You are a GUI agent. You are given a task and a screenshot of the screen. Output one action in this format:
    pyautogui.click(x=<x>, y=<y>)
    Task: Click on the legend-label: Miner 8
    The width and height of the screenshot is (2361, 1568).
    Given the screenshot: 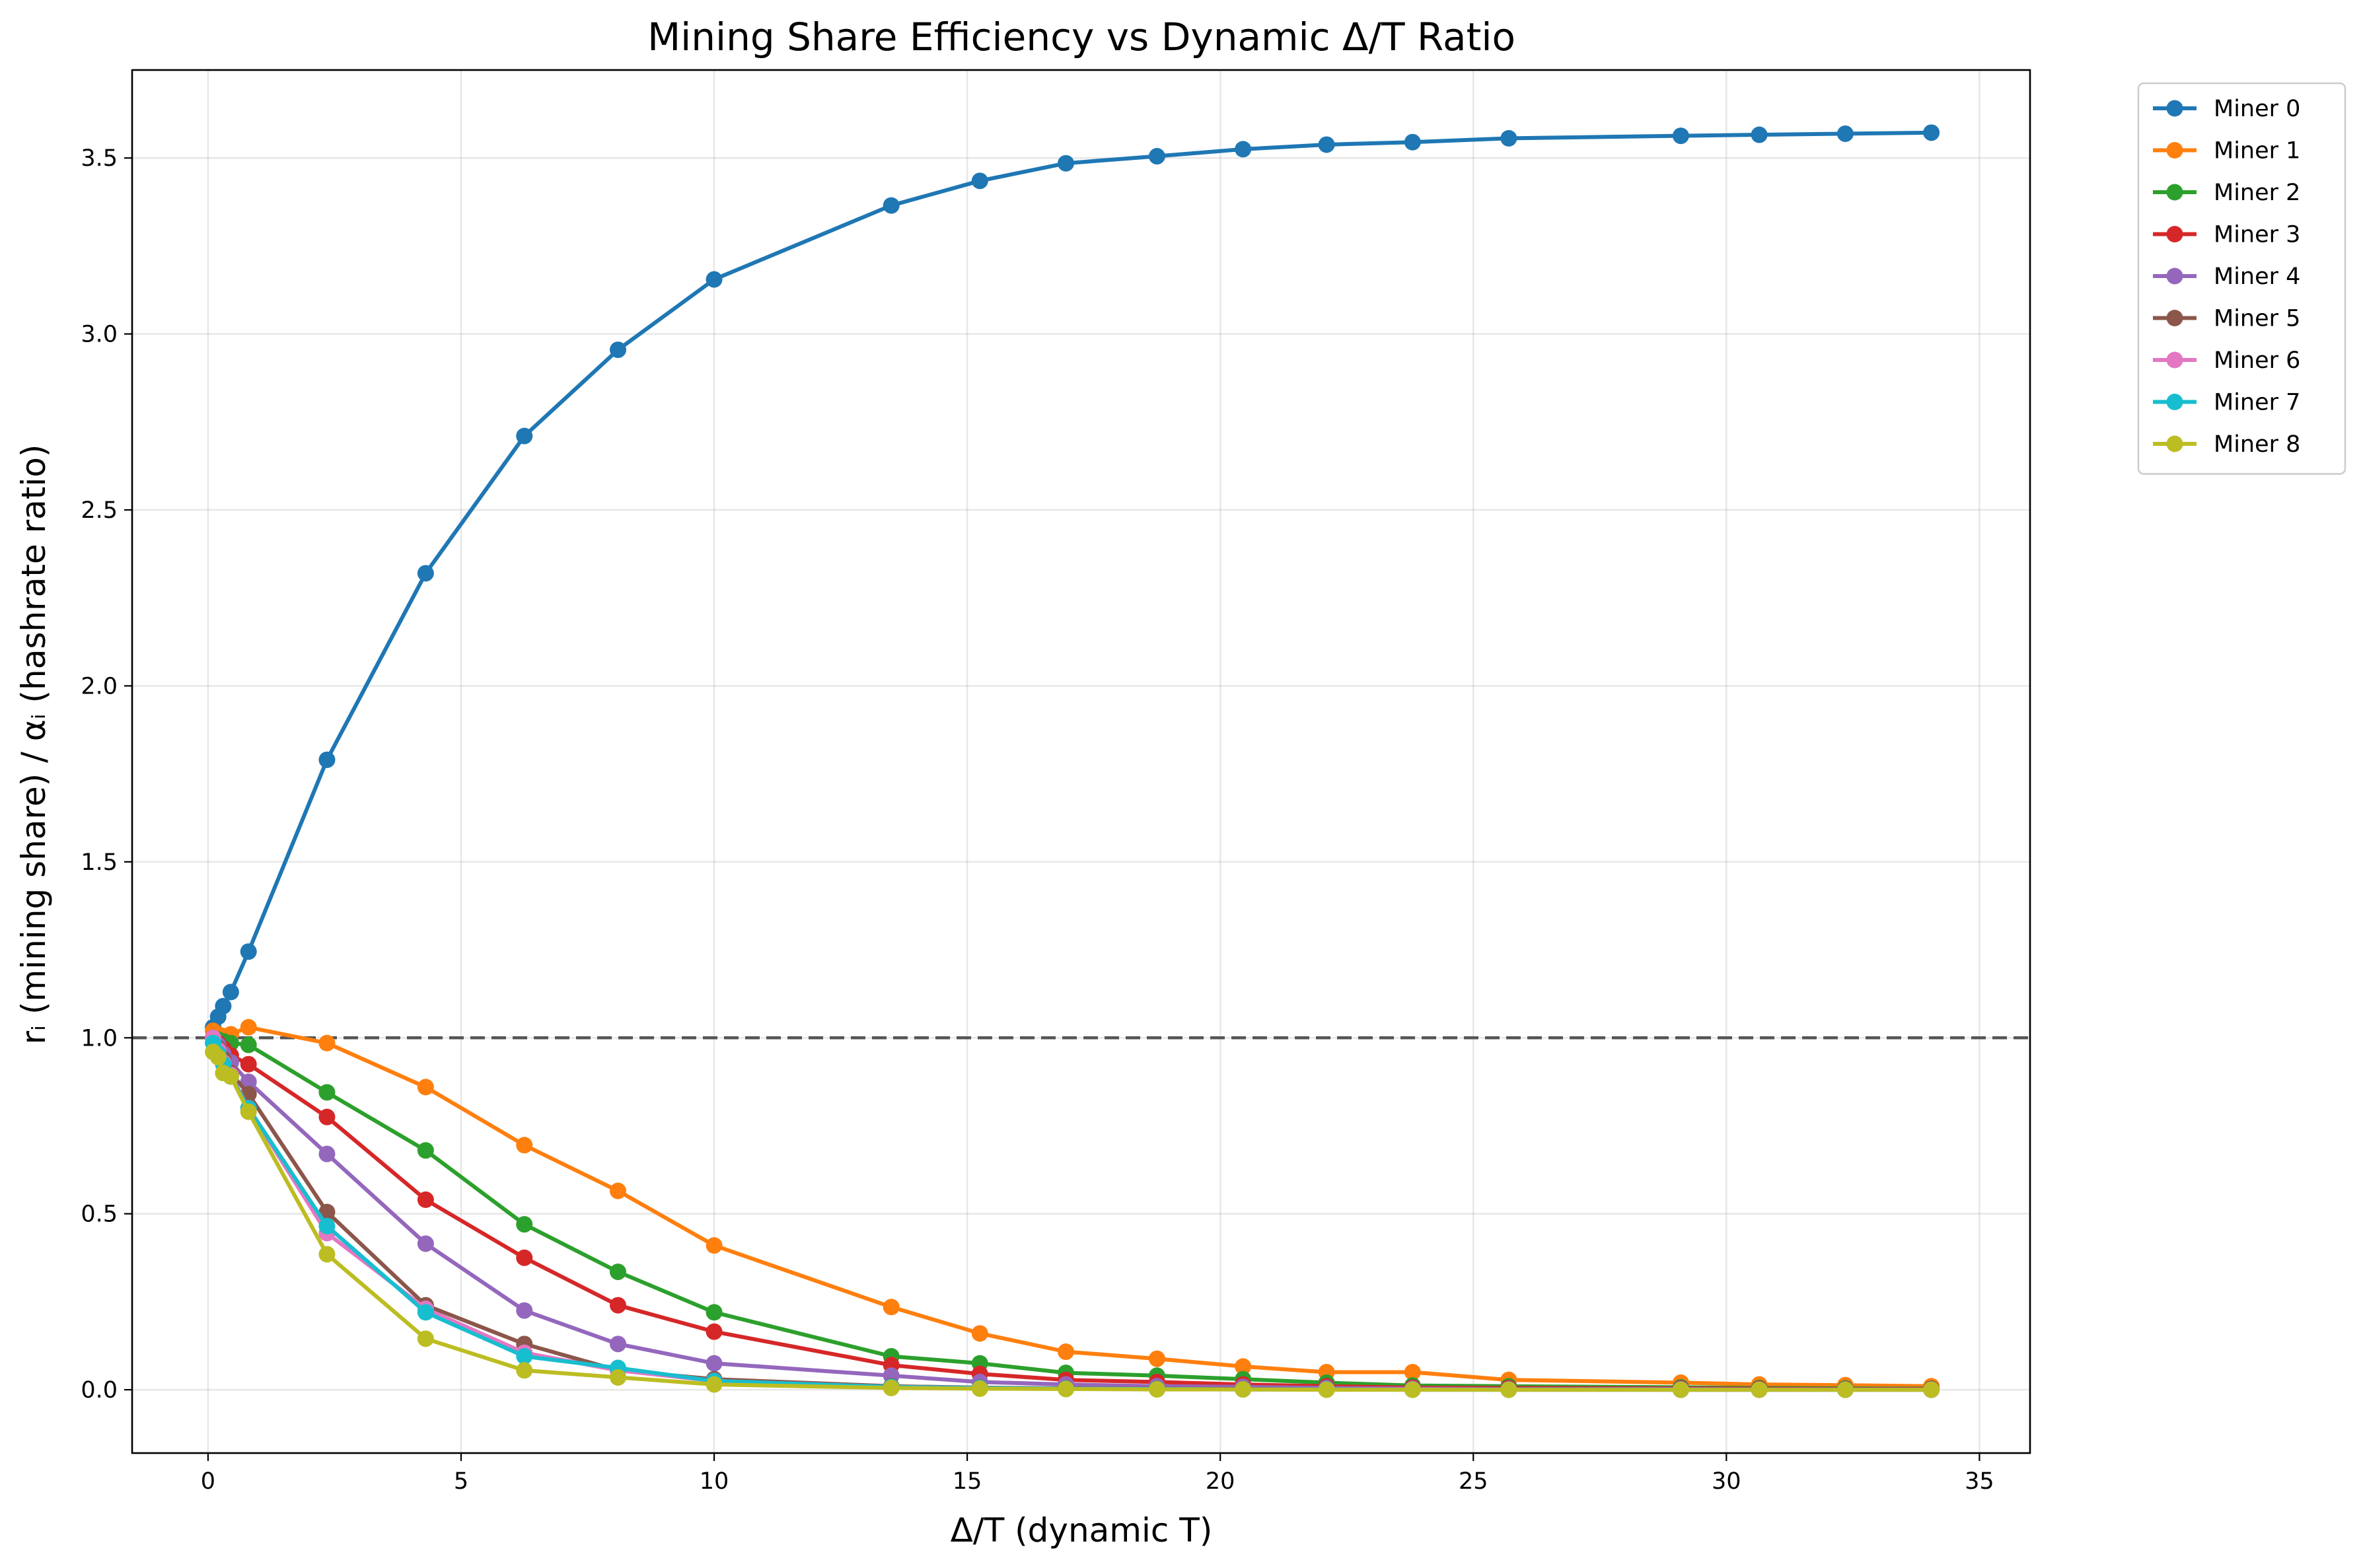 What is the action you would take?
    pyautogui.click(x=2257, y=444)
    